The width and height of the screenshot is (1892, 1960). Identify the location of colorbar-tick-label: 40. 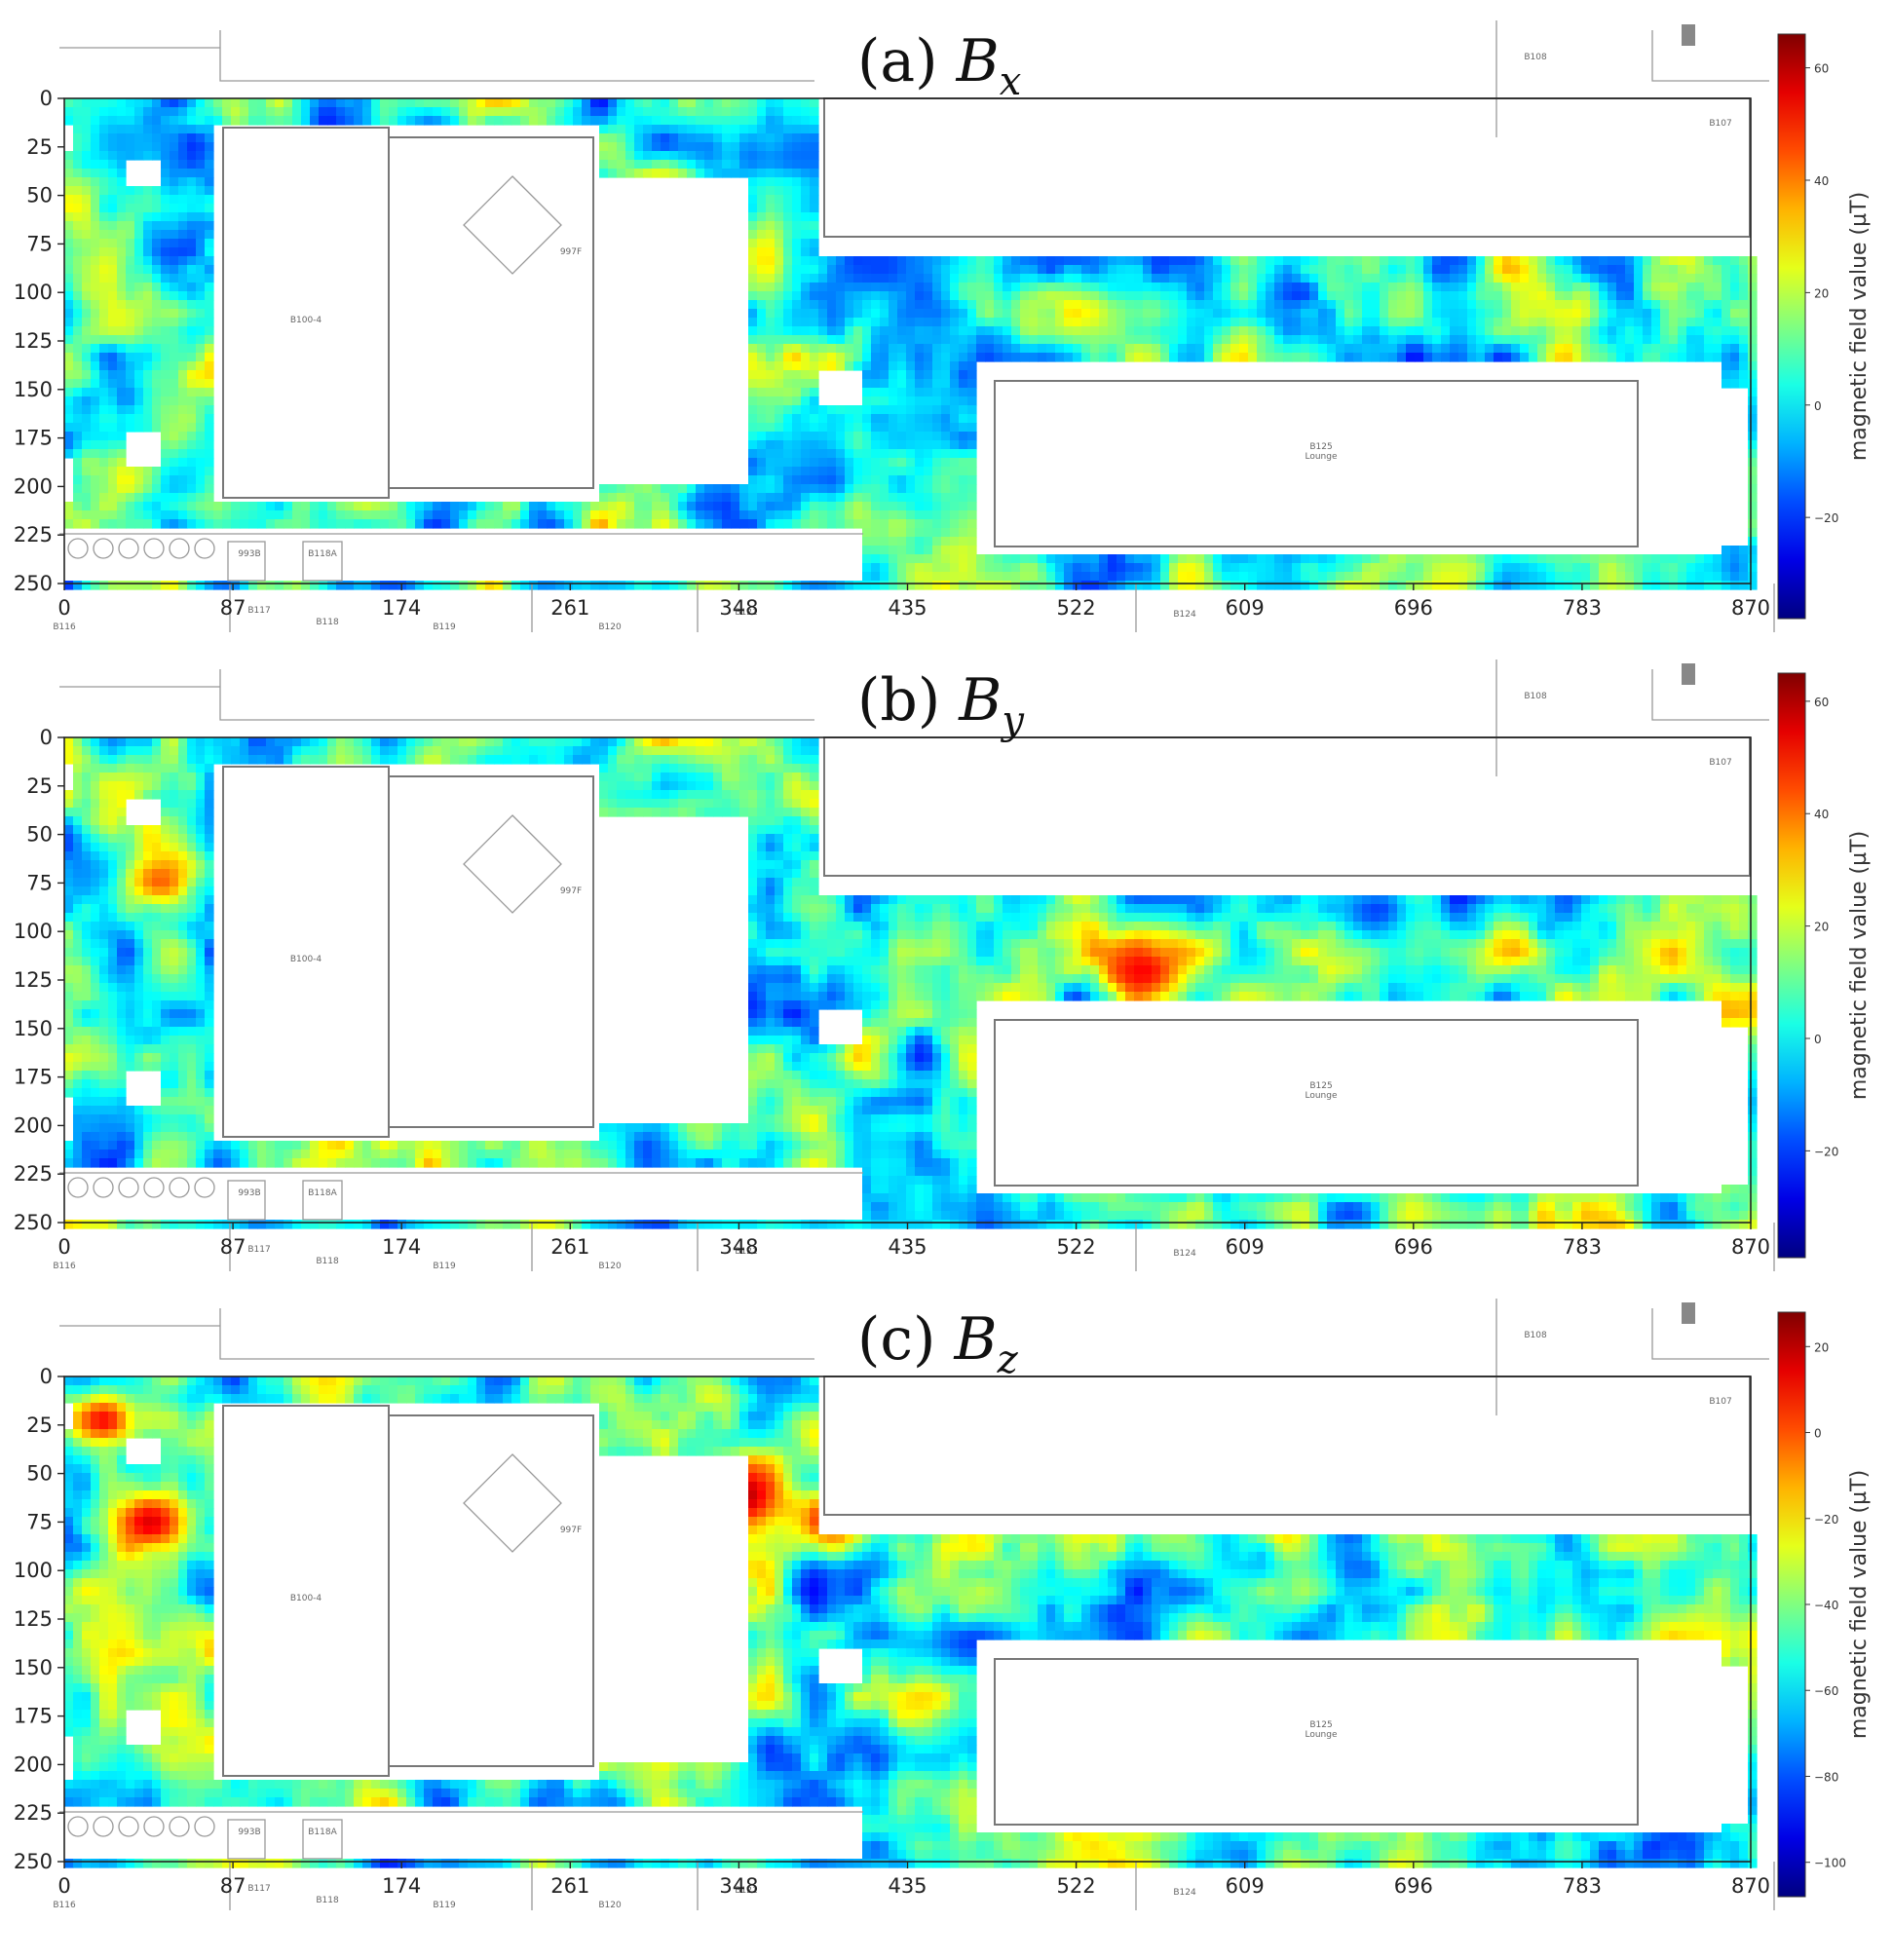
(1821, 181).